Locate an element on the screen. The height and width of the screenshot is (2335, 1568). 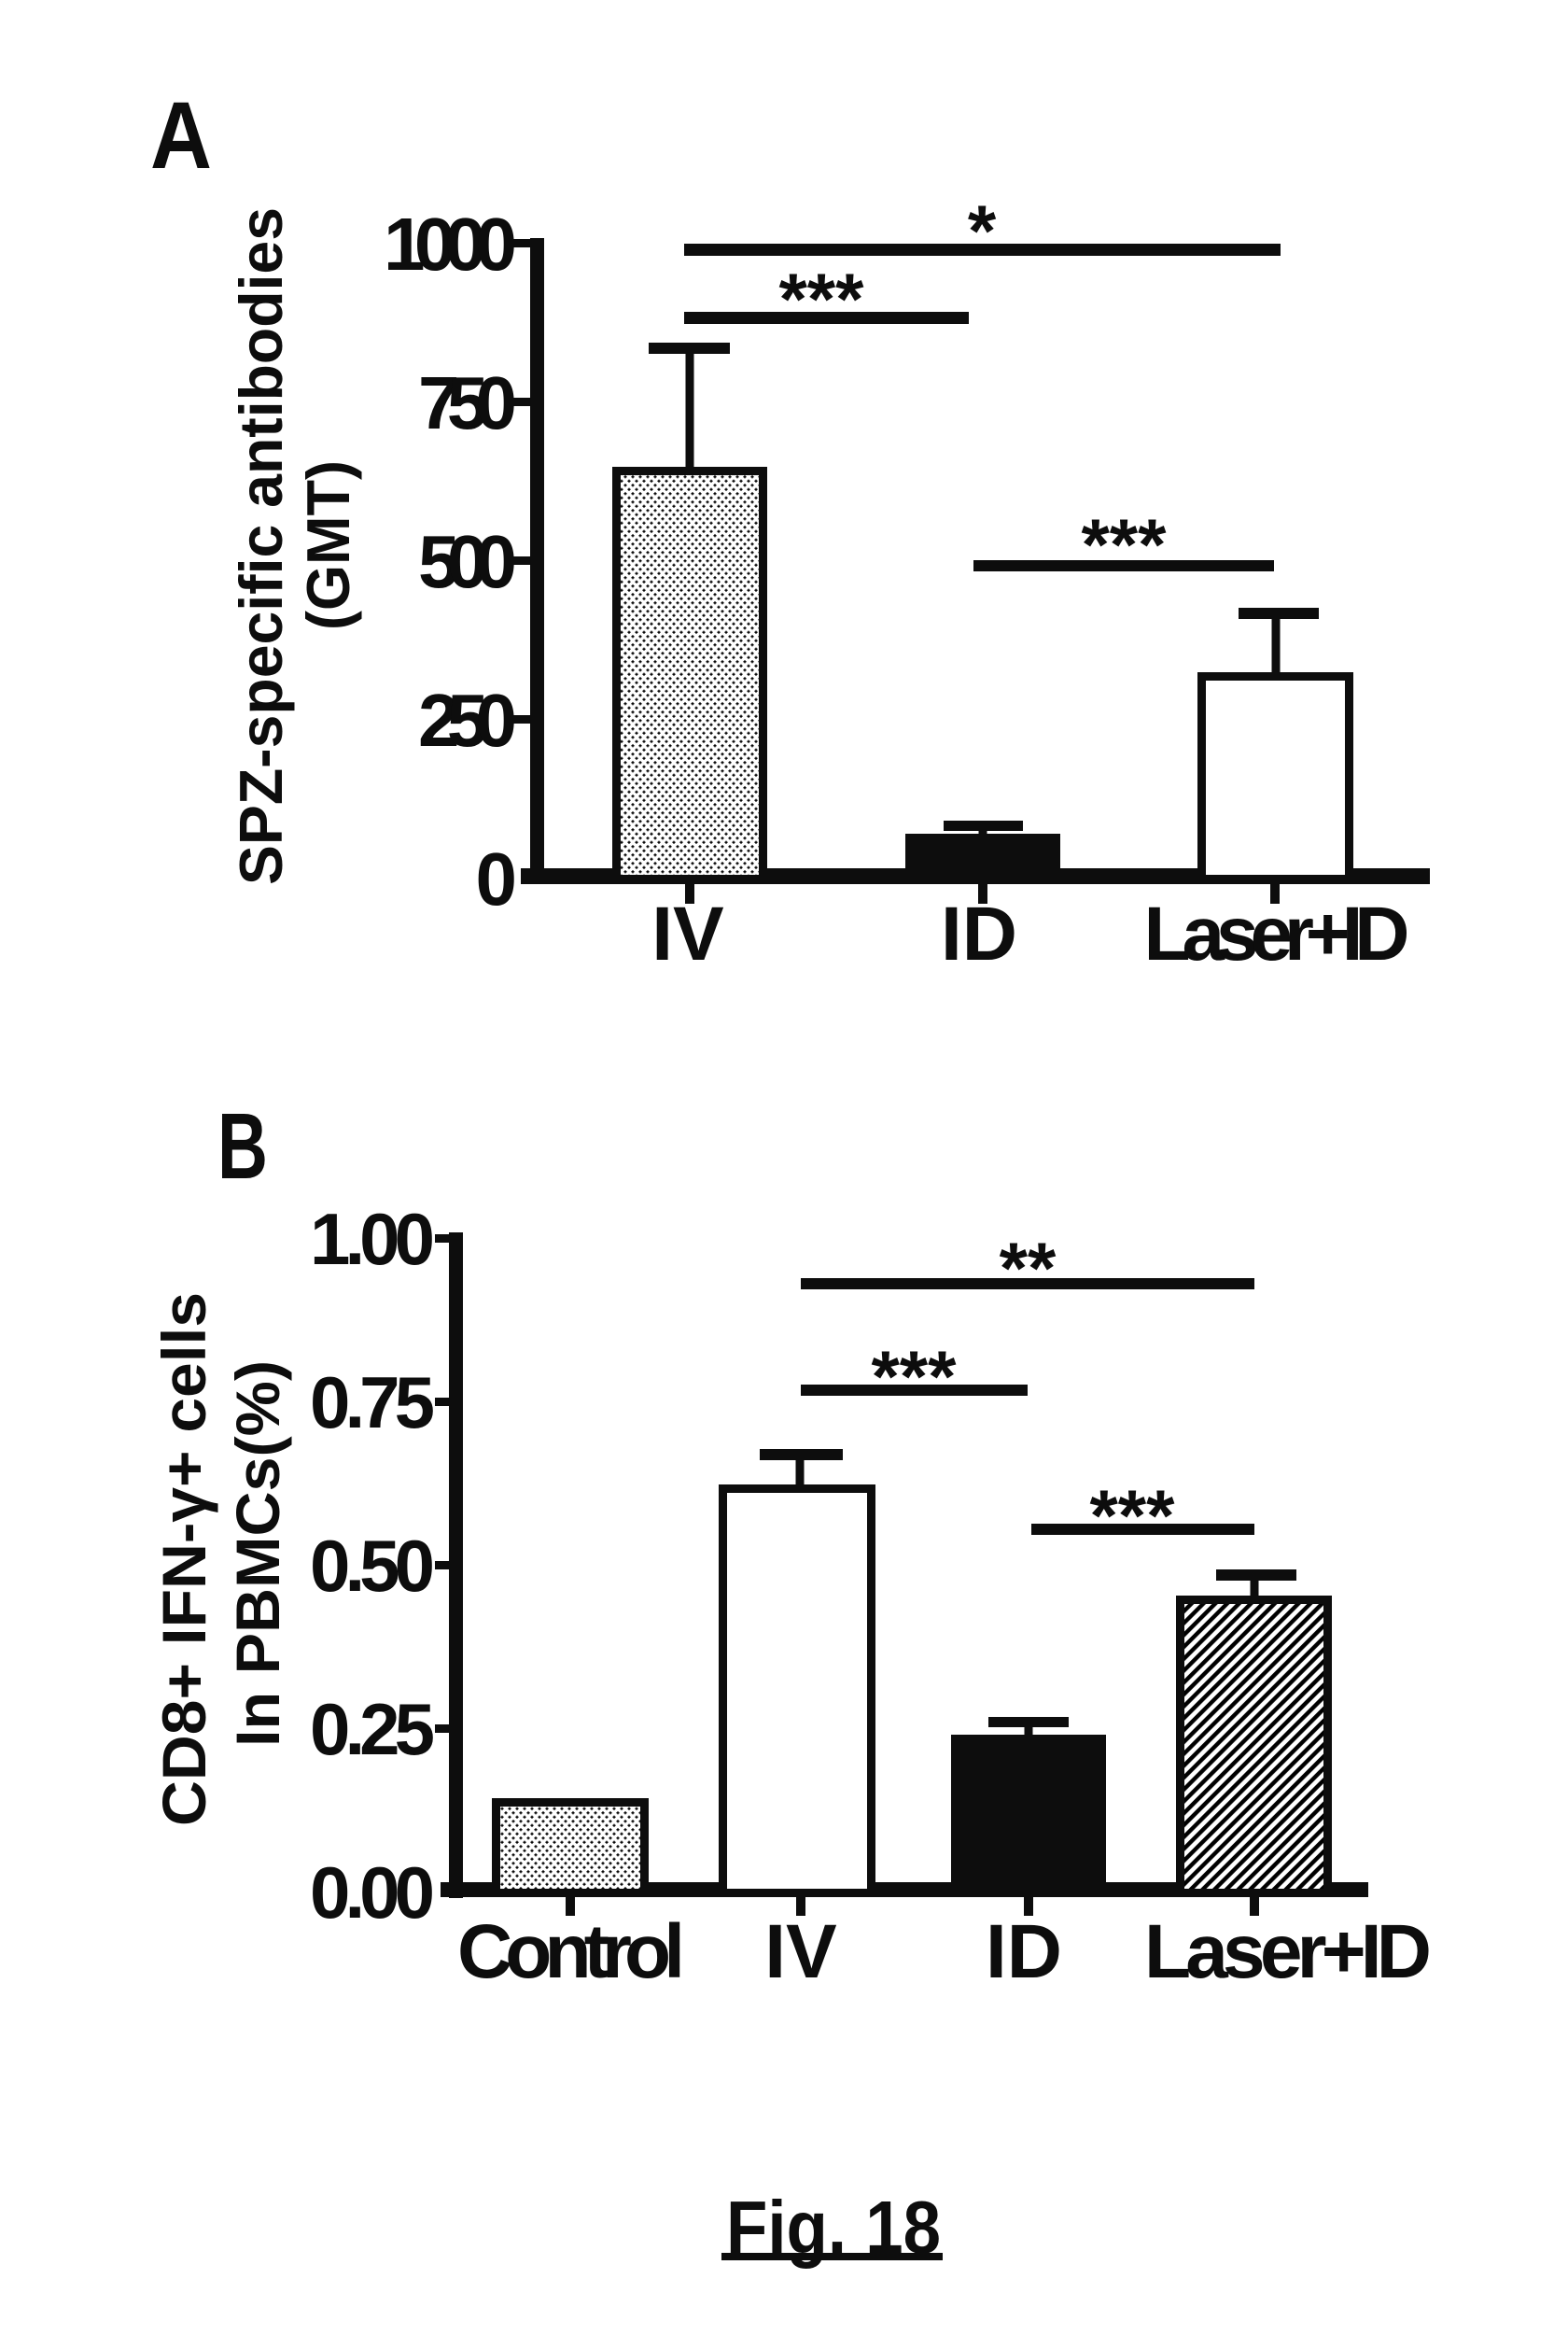
svg-text: (GMT) is located at coordinates (328, 545).